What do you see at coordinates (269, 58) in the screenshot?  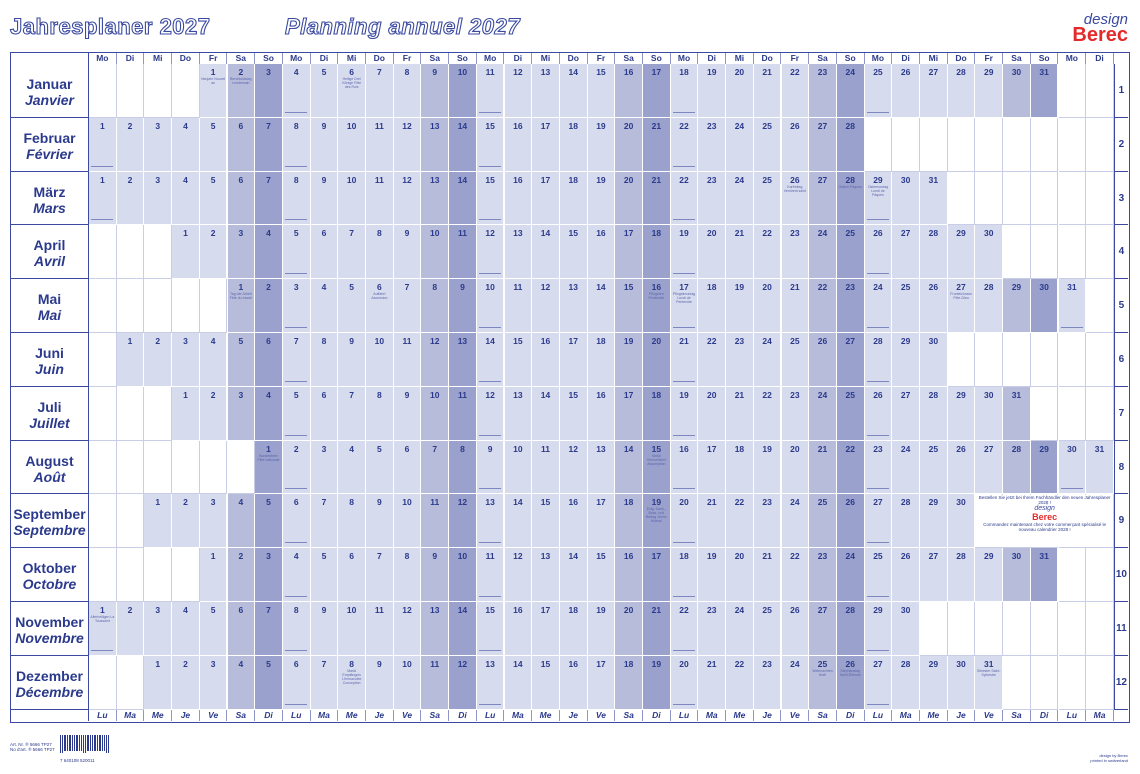 I see `weekday-header-6: So` at bounding box center [269, 58].